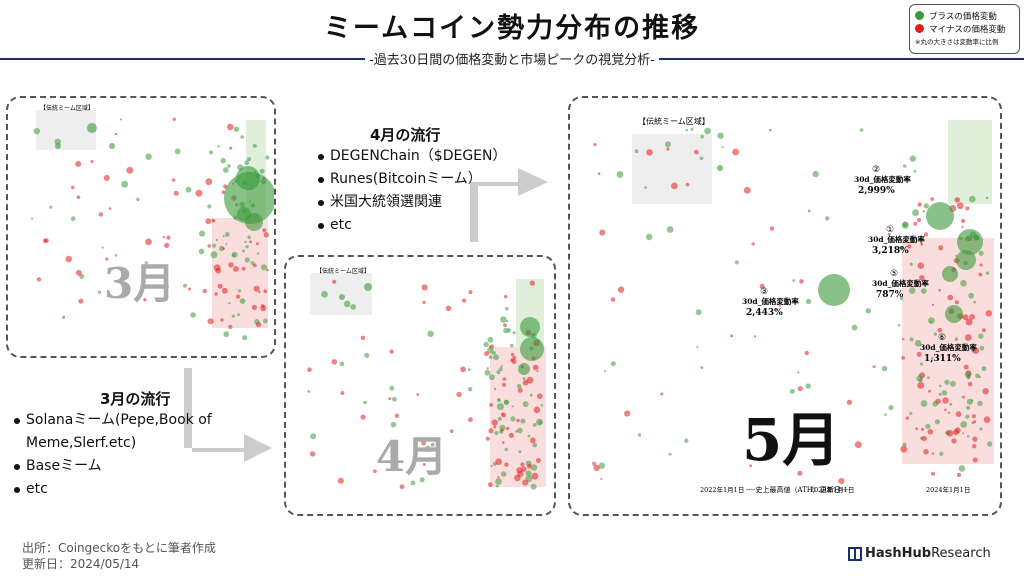  I want to click on april-traditional-zone, so click(341, 294).